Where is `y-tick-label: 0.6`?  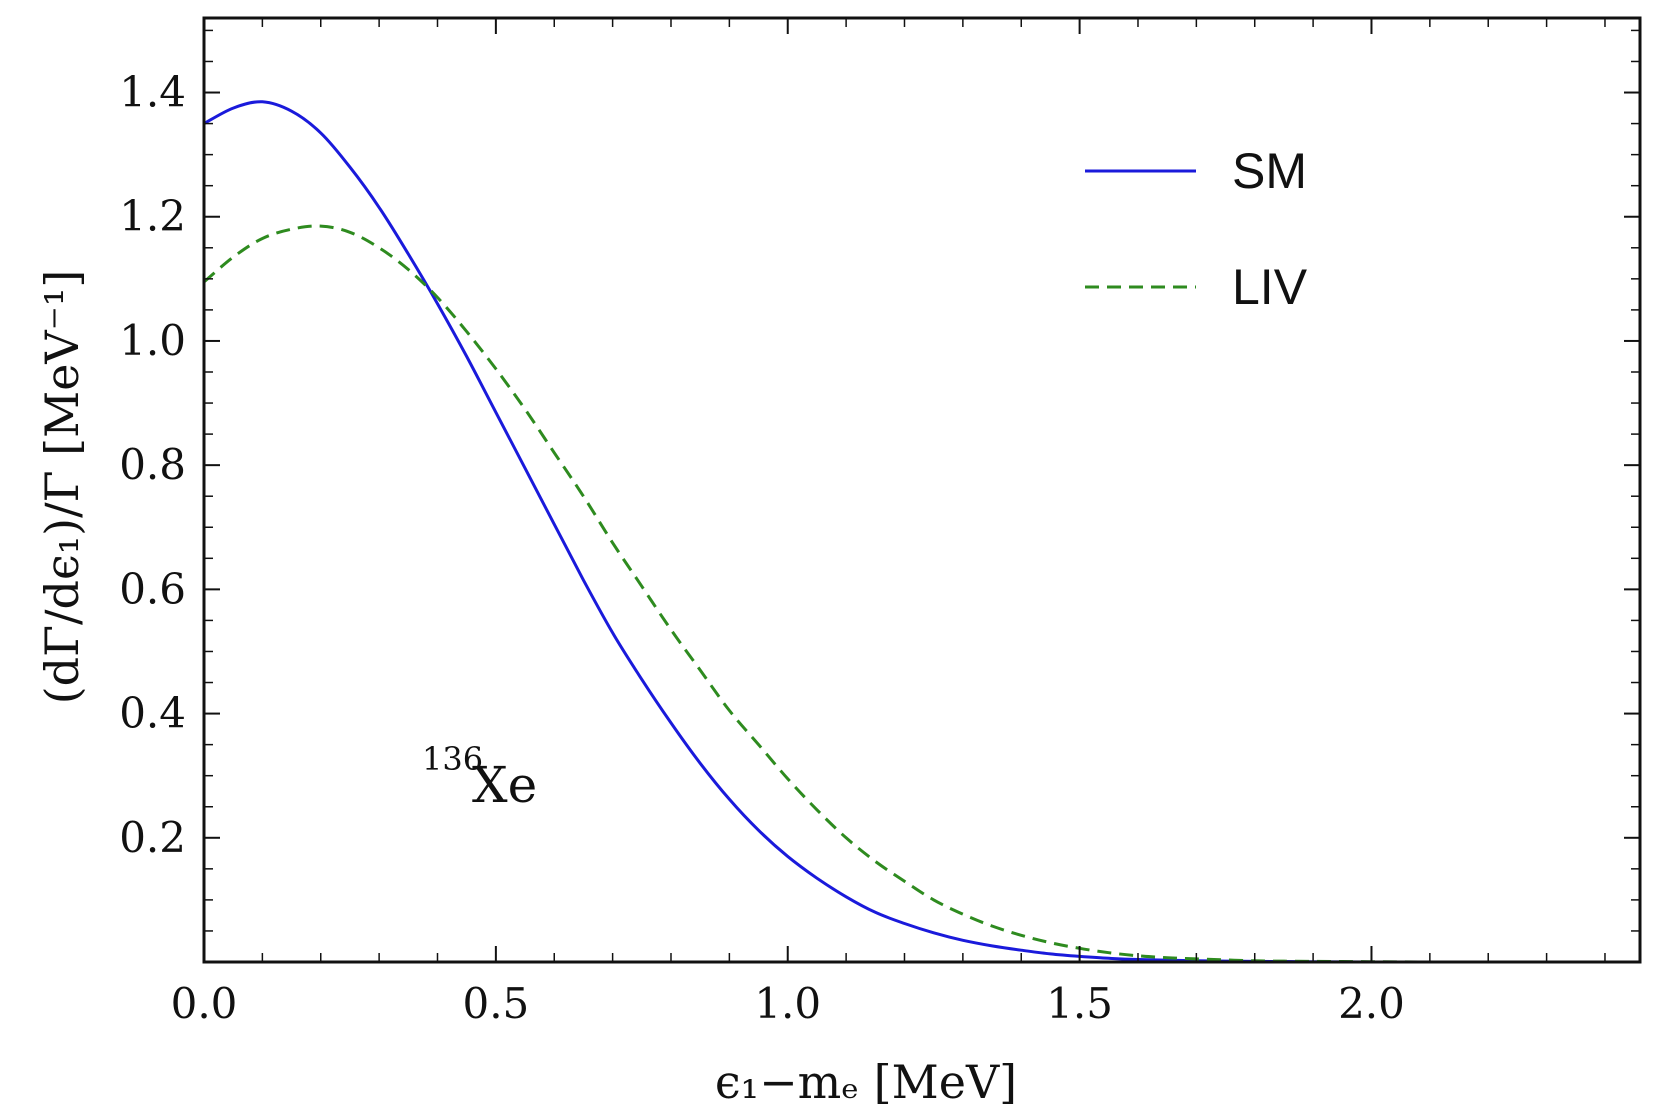
y-tick-label: 0.6 is located at coordinates (152, 588).